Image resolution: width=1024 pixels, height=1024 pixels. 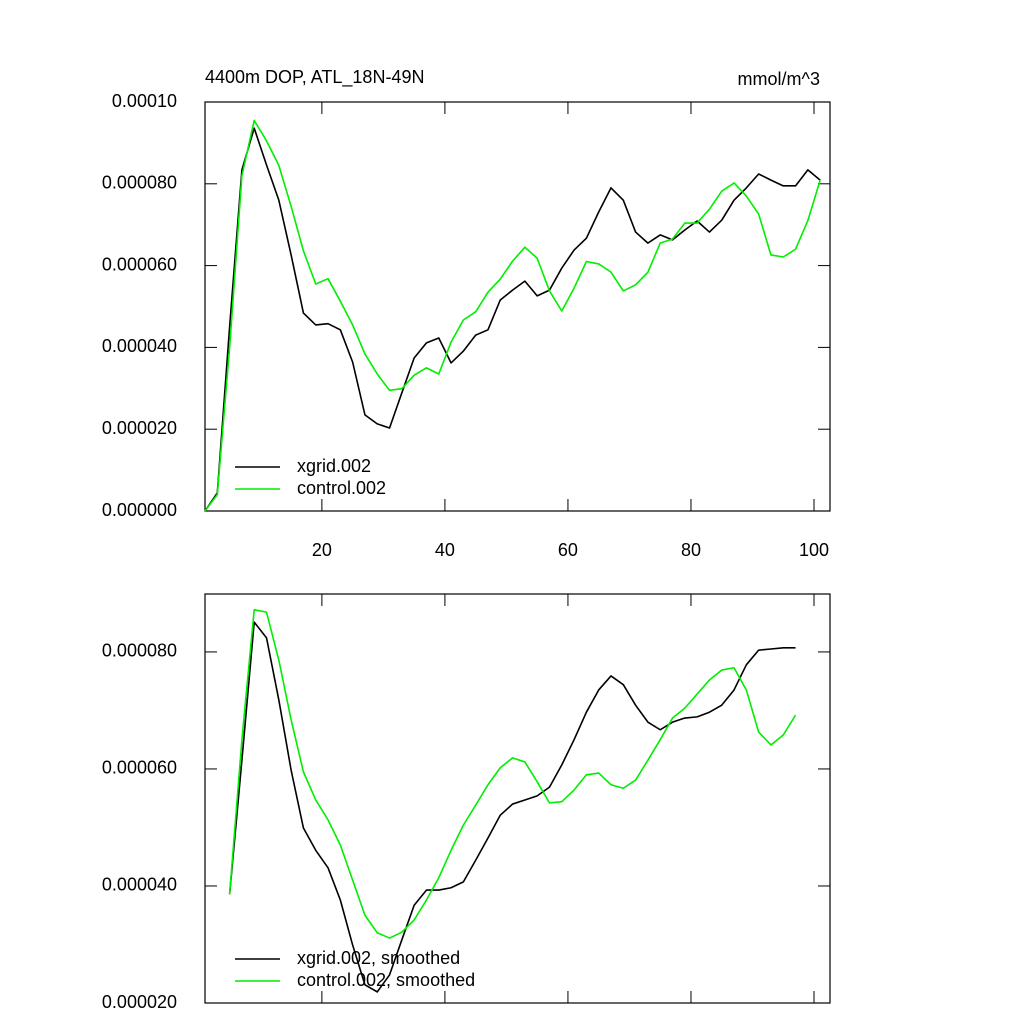 What do you see at coordinates (445, 550) in the screenshot?
I see `x-tick-label: 40` at bounding box center [445, 550].